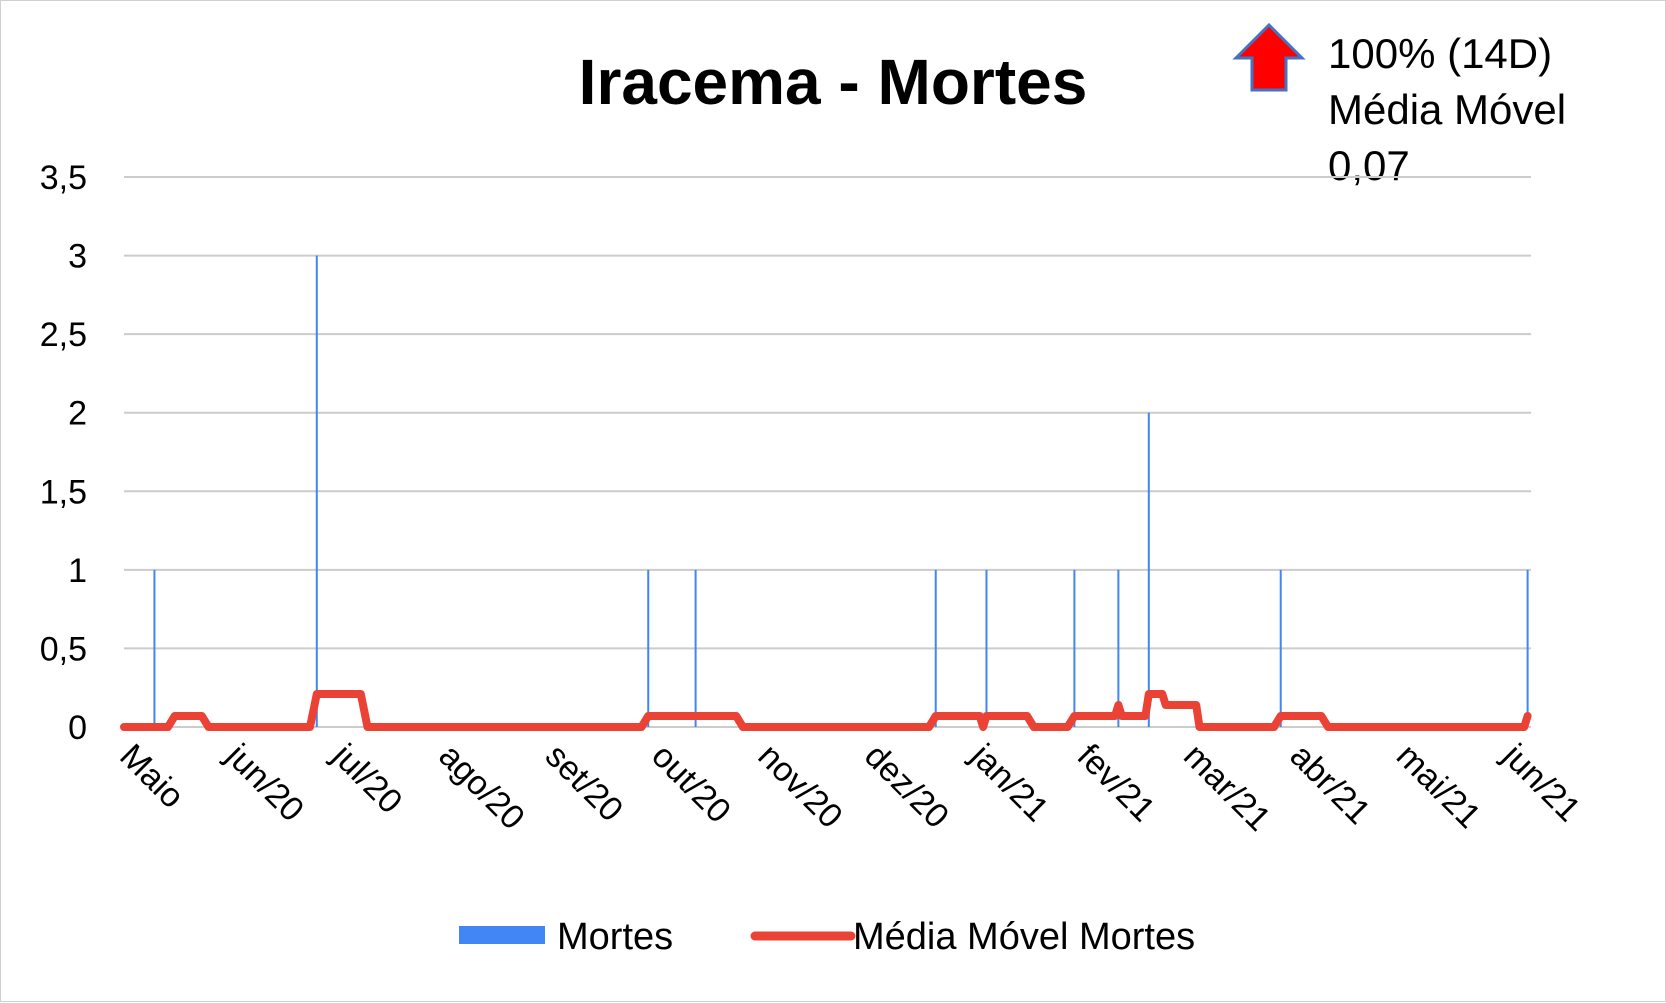 This screenshot has width=1666, height=1003. I want to click on y-tick-label: 3,5, so click(63, 178).